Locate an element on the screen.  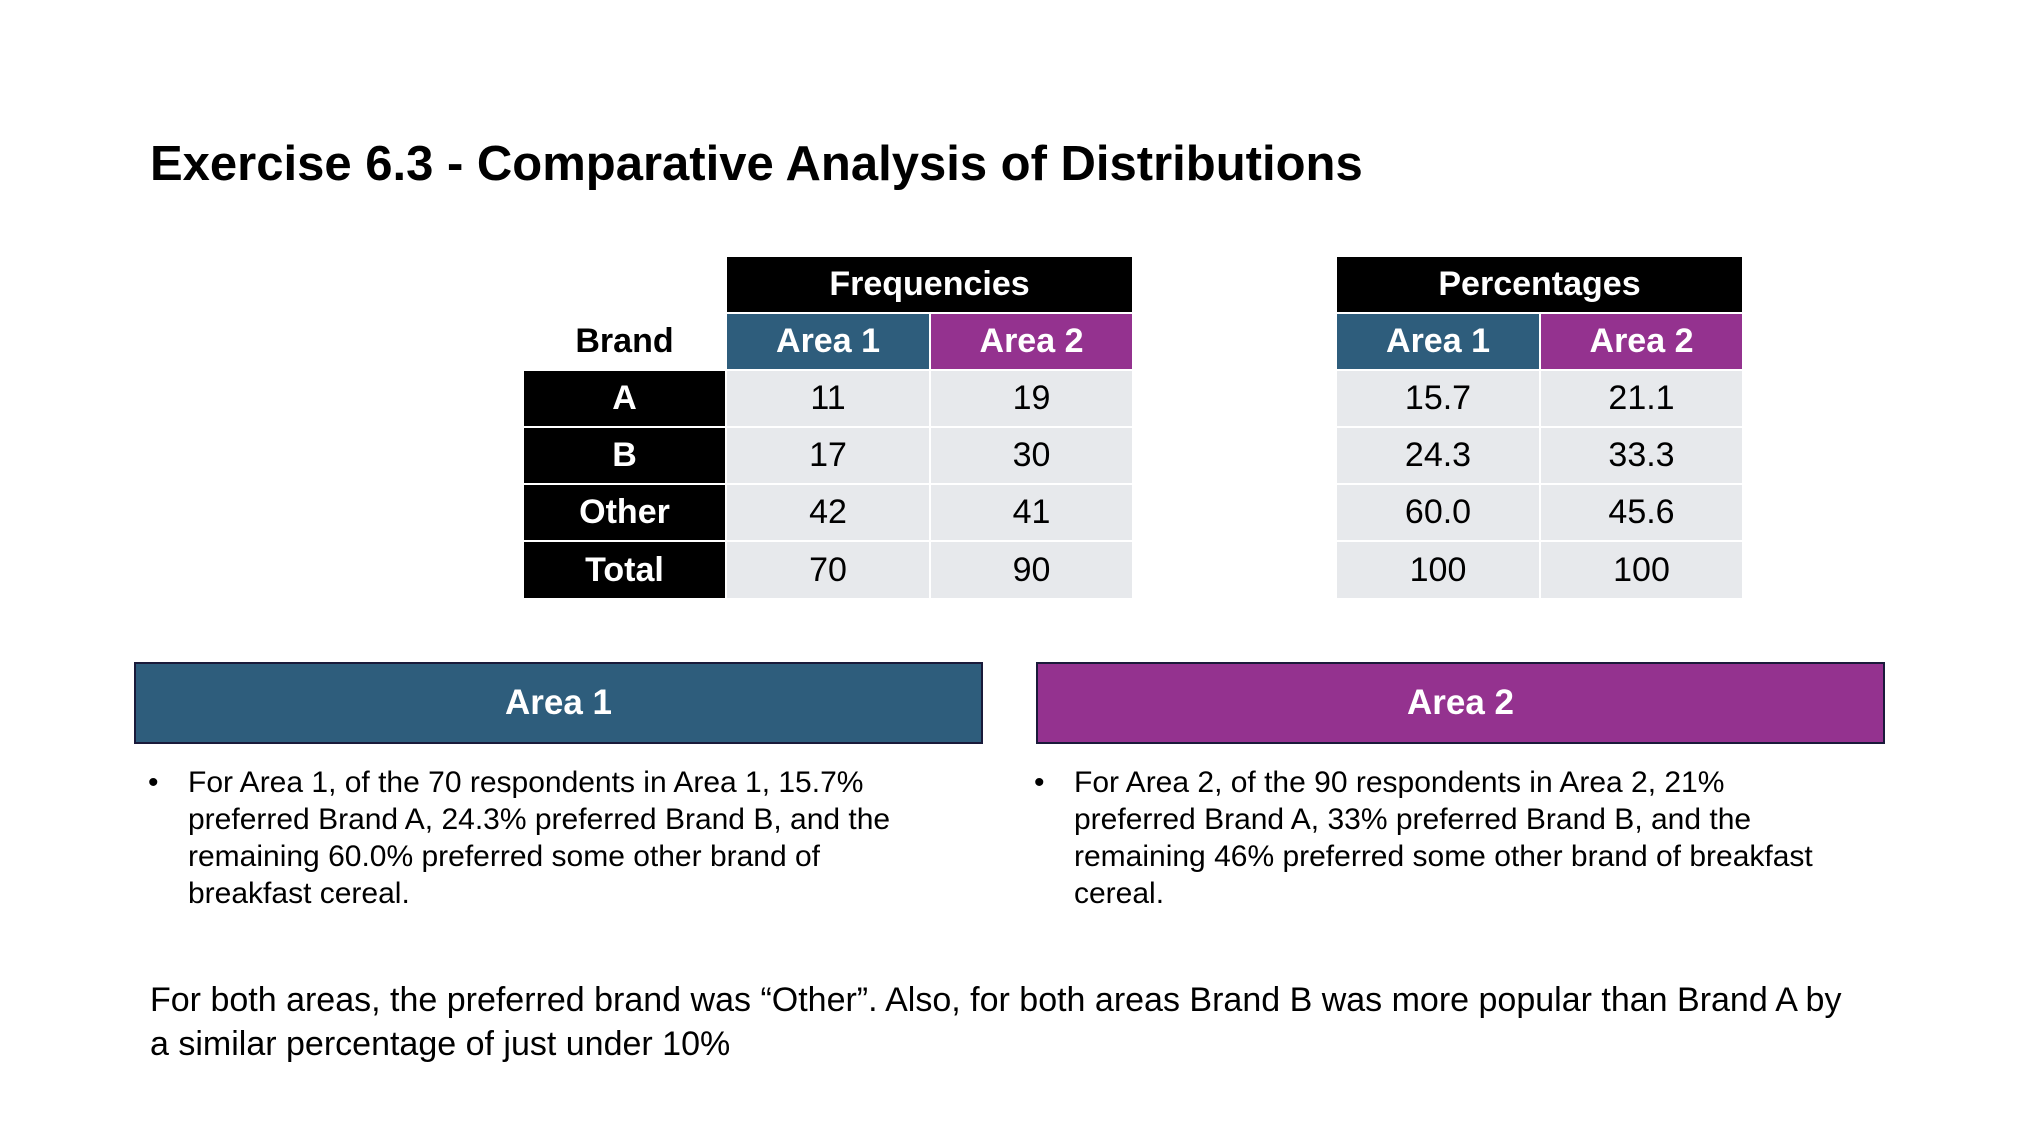
area2-header-bar: Area 2 is located at coordinates (1460, 703).